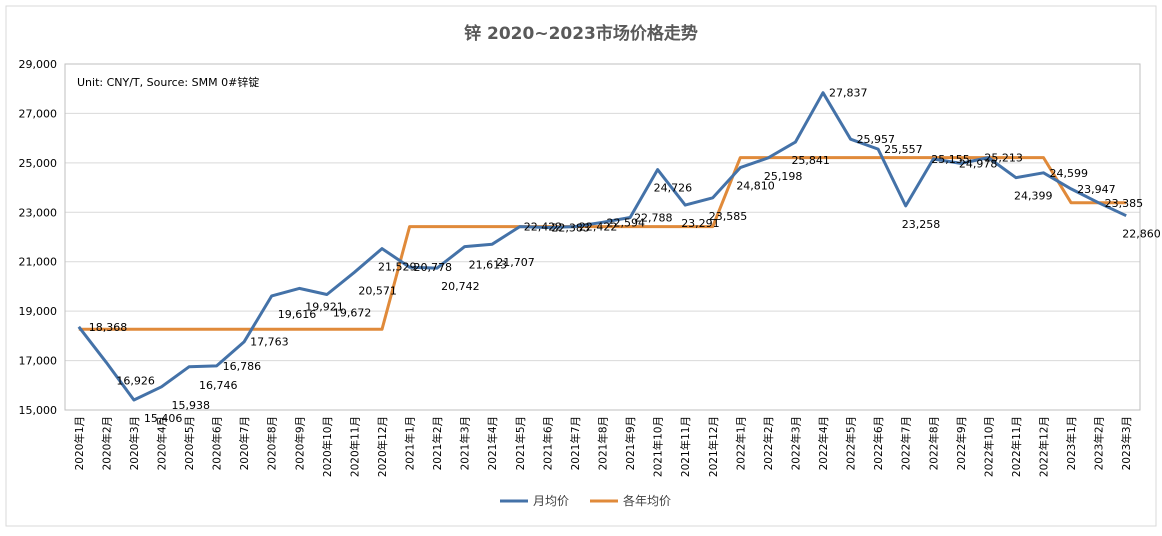  I want to click on x-tick-label: 2021年7月, so click(575, 443).